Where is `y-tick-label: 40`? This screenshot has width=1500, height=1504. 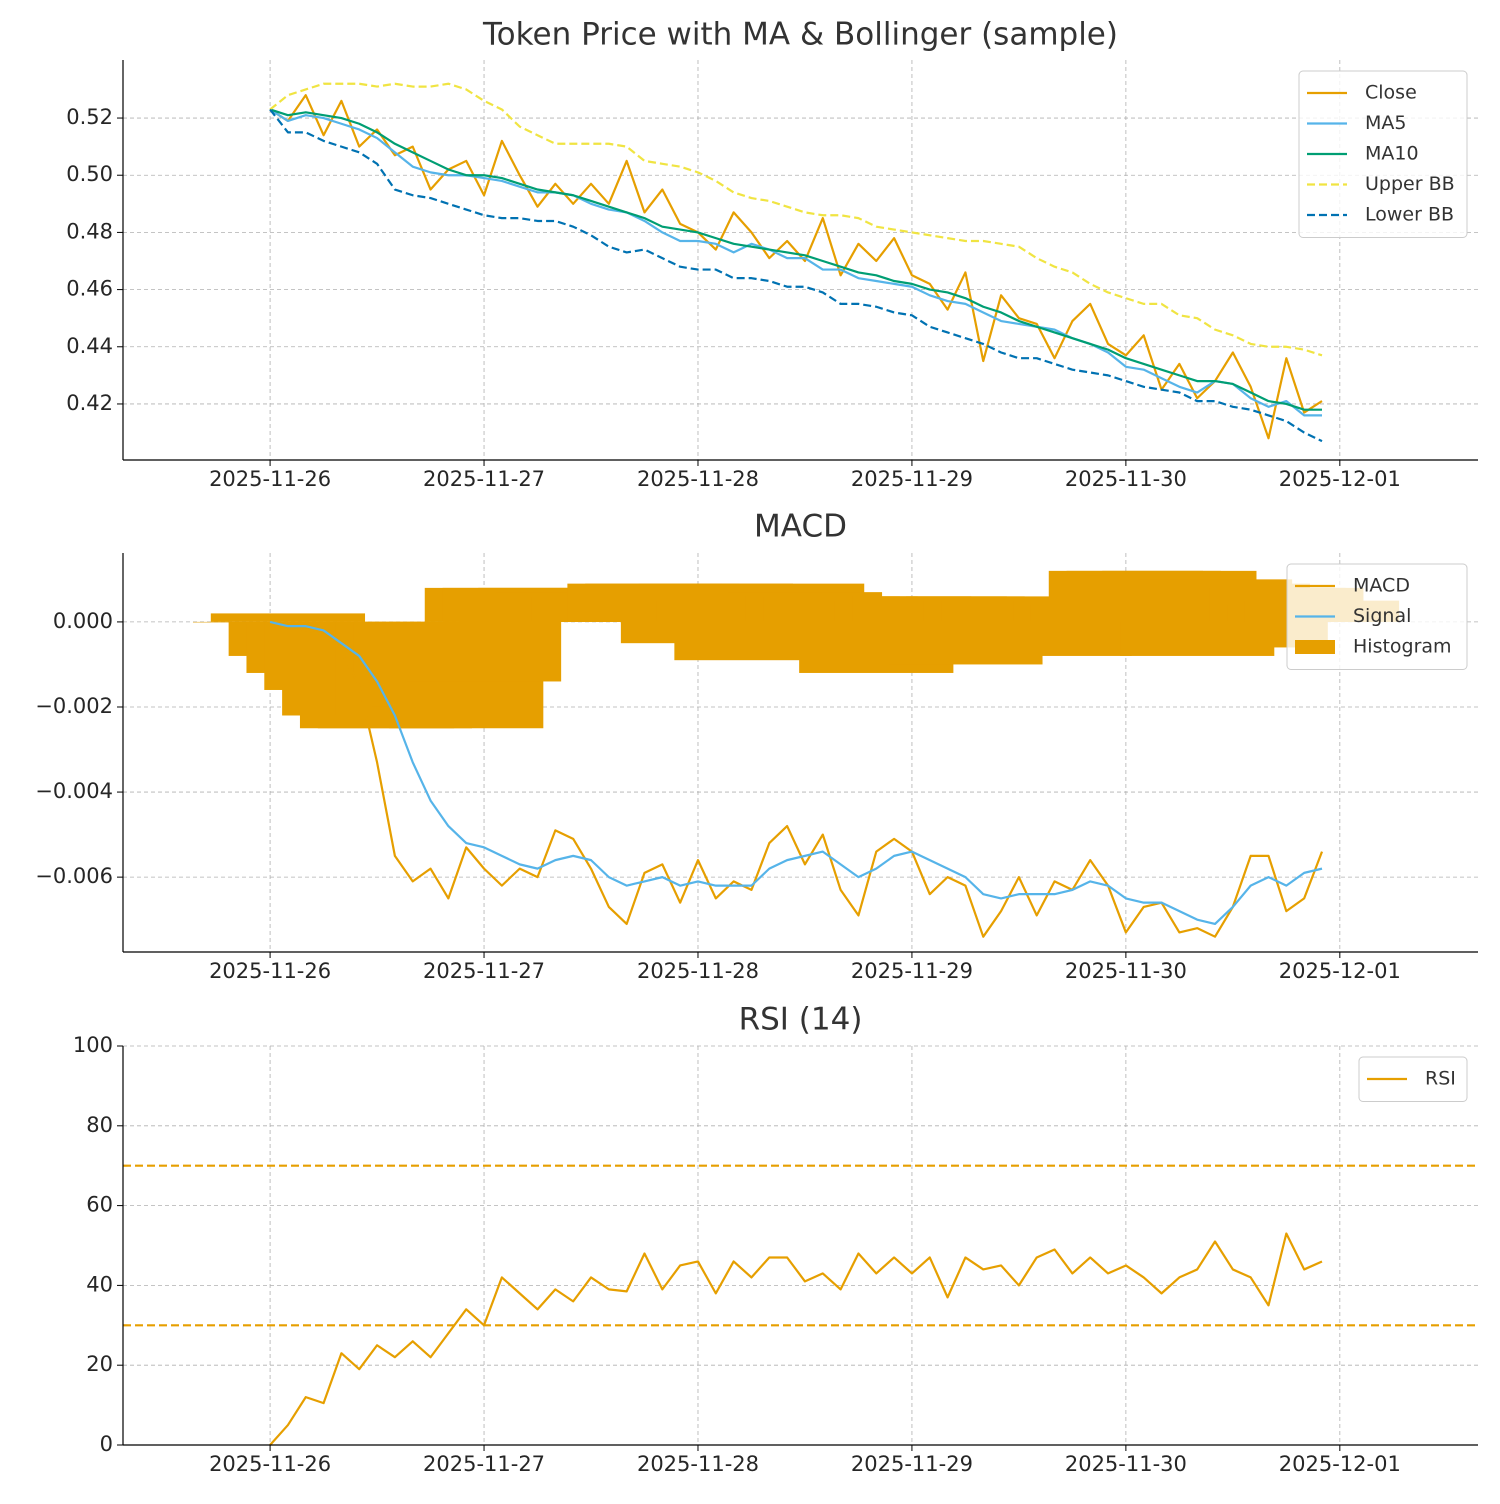
y-tick-label: 40 is located at coordinates (99, 1284).